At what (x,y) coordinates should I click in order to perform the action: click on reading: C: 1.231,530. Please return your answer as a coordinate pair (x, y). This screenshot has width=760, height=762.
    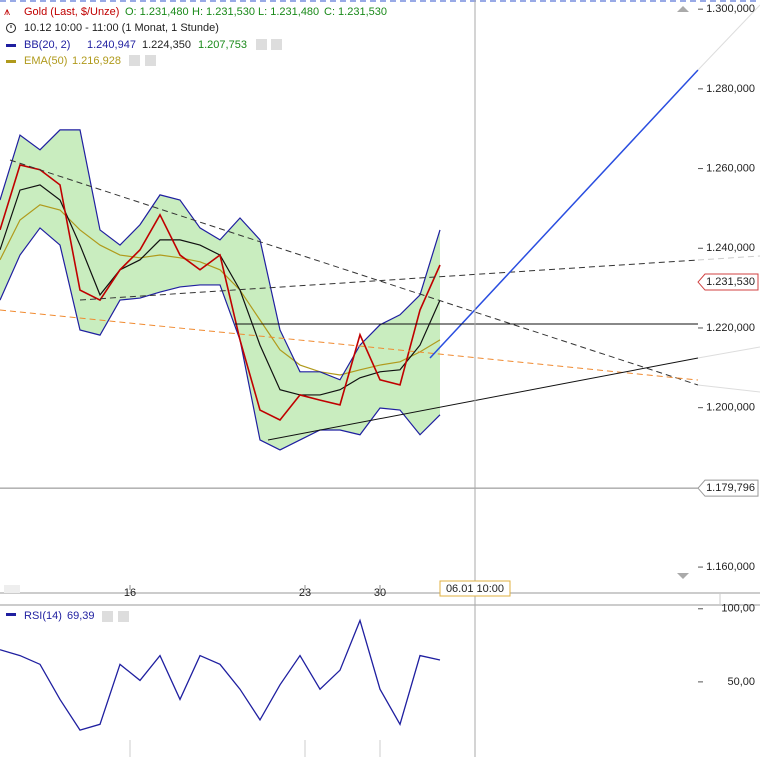
    Looking at the image, I should click on (355, 12).